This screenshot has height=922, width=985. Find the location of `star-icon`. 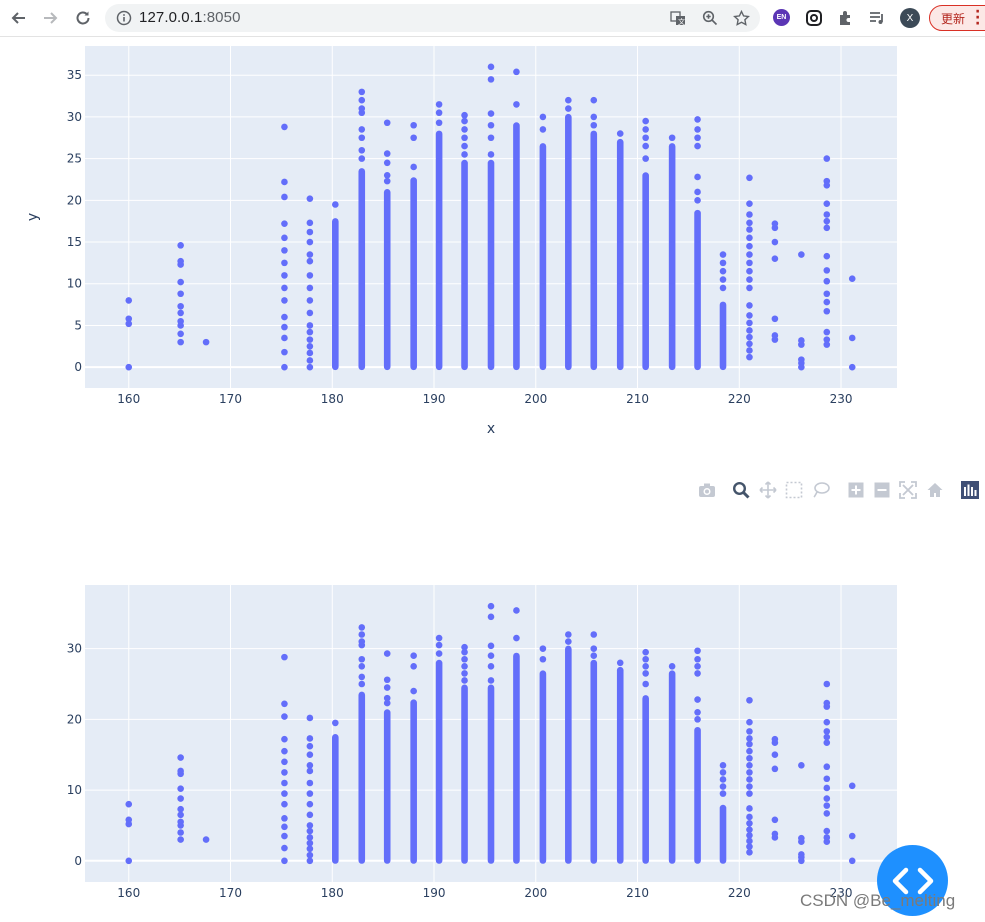

star-icon is located at coordinates (741, 18).